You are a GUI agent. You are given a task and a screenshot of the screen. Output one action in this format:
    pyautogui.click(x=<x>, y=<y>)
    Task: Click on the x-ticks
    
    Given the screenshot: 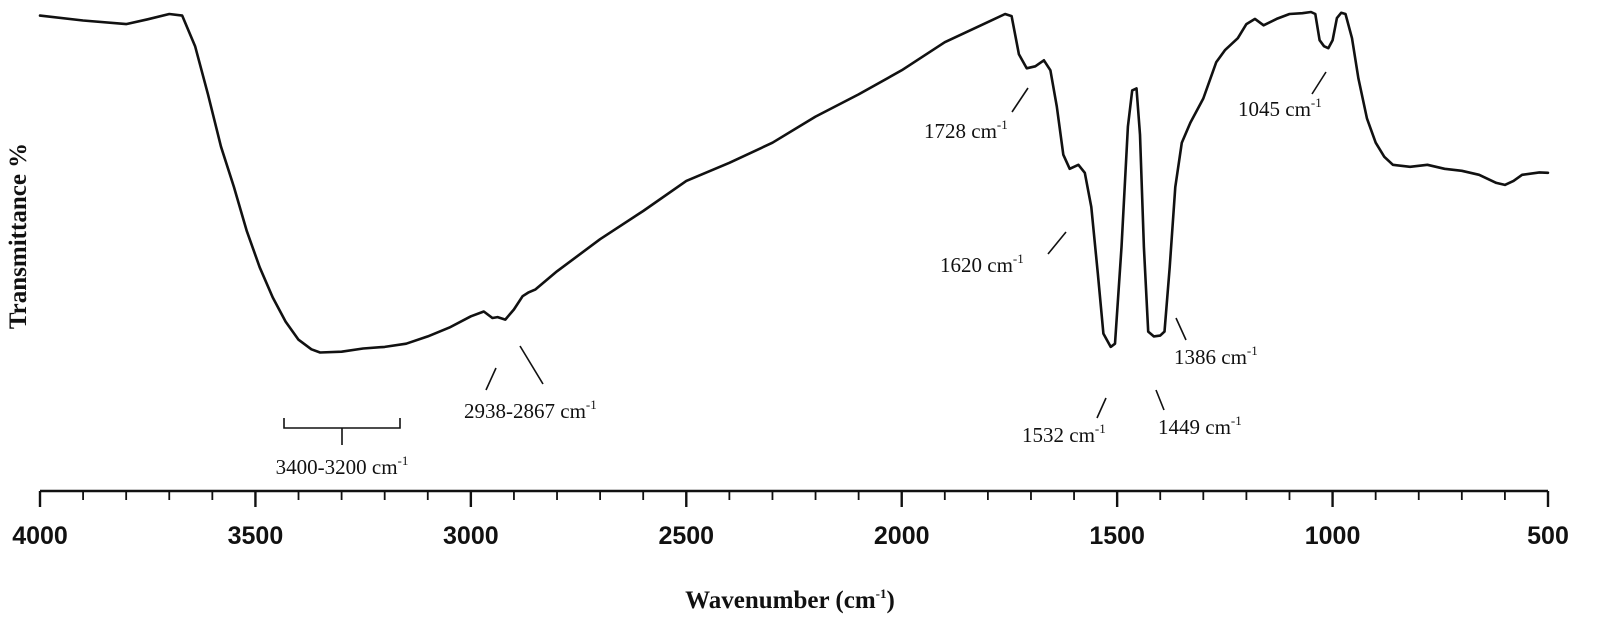 What is the action you would take?
    pyautogui.click(x=794, y=499)
    